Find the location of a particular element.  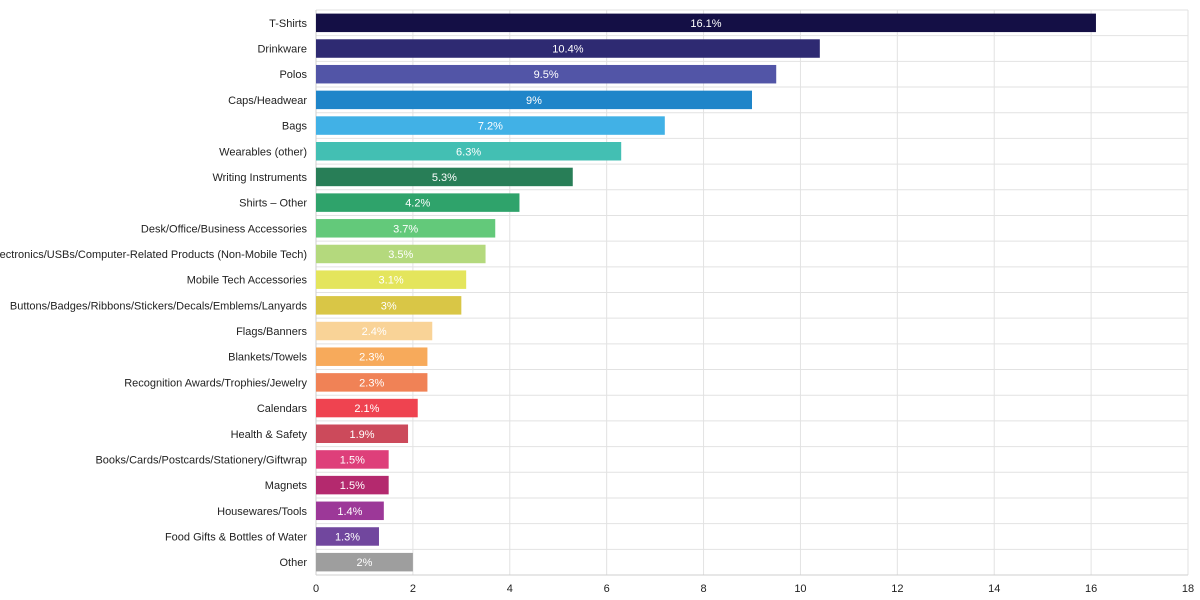

x-tick-label: 4 is located at coordinates (510, 589).